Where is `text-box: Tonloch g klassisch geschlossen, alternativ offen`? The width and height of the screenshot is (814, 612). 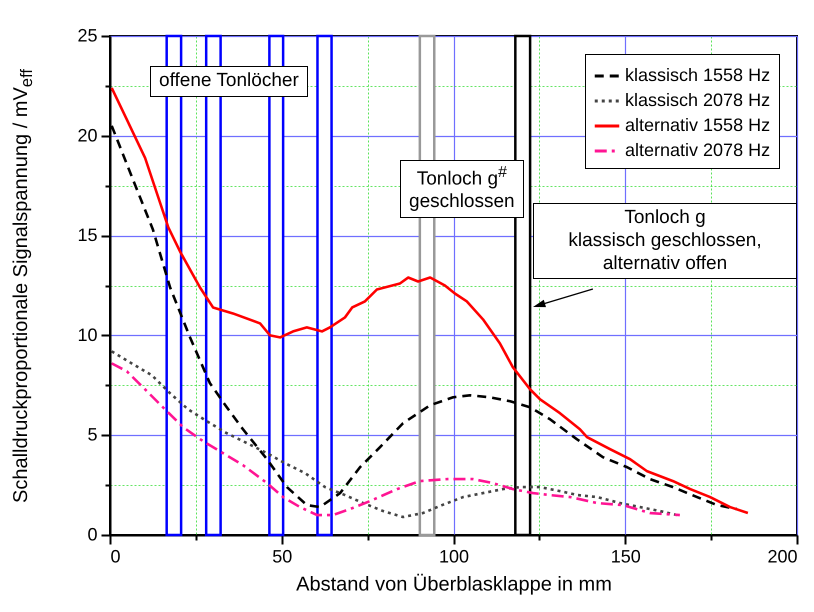
text-box: Tonloch g klassisch geschlossen, alternativ offen is located at coordinates (665, 241).